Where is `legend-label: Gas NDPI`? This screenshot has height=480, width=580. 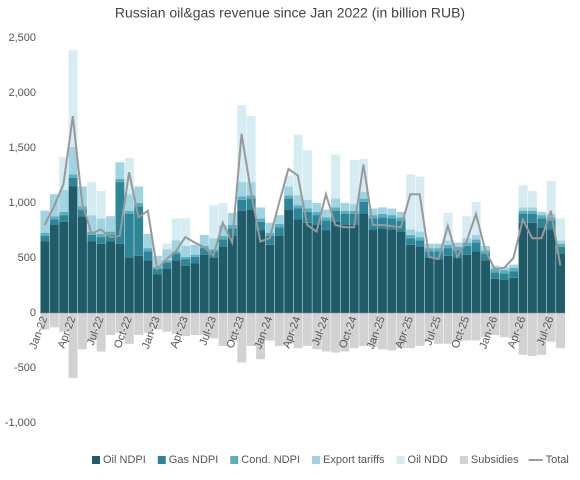
legend-label: Gas NDPI is located at coordinates (194, 460).